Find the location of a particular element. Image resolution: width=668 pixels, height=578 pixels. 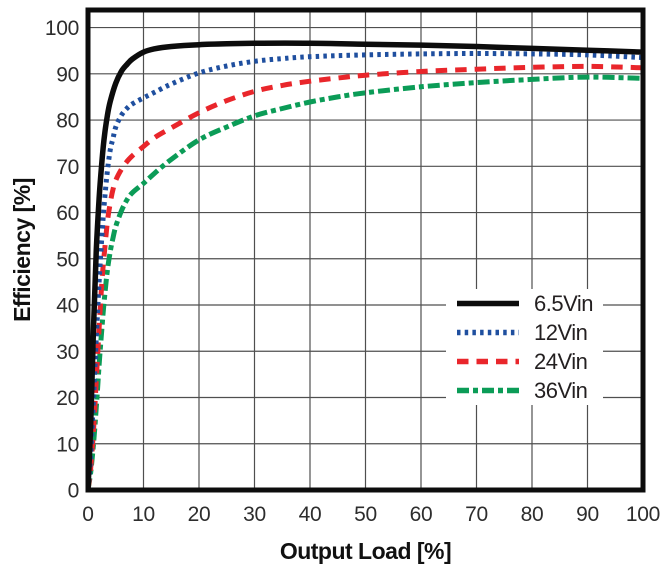

x-tick-label: 100 is located at coordinates (643, 514).